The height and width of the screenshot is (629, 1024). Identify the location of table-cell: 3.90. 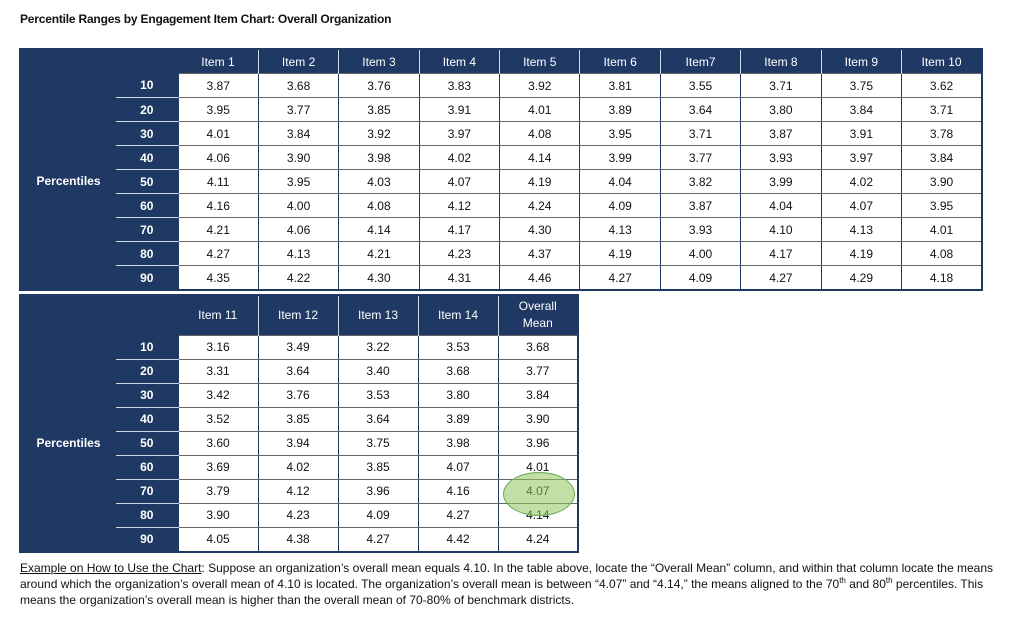
(298, 157).